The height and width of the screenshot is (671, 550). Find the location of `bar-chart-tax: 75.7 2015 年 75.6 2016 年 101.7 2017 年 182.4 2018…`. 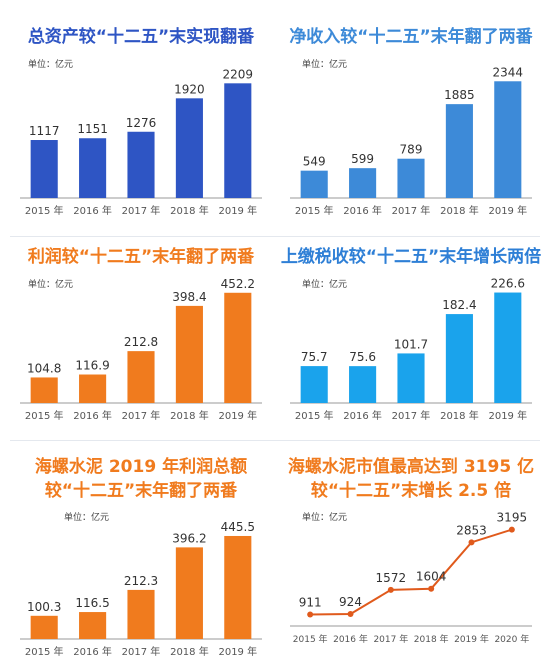

bar-chart-tax: 75.7 2015 年 75.6 2016 年 101.7 2017 年 182.4 2018… is located at coordinates (411, 349).